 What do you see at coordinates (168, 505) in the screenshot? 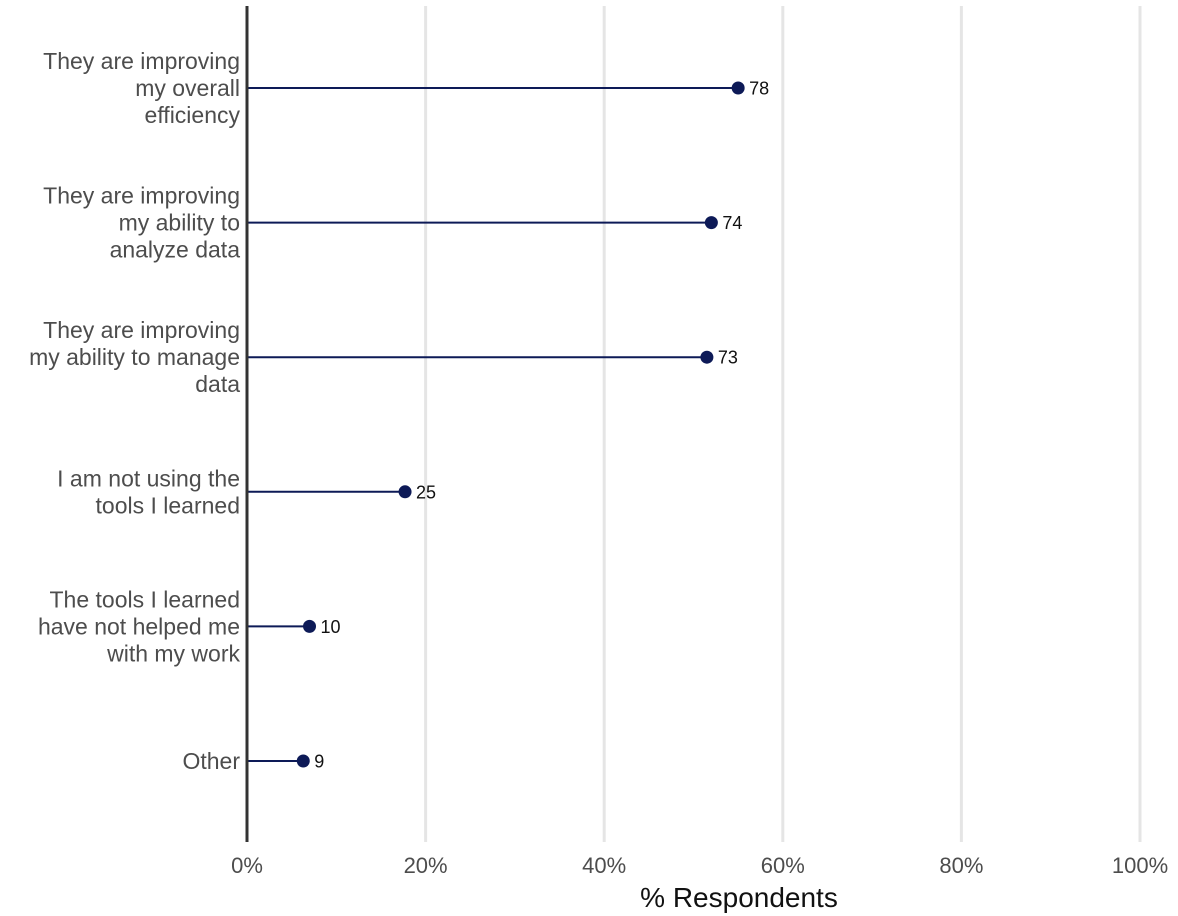
I see `category-label: tools I learned` at bounding box center [168, 505].